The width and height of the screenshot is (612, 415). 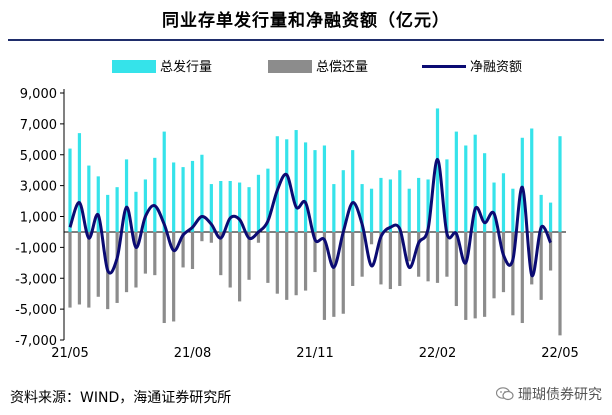 I want to click on watermark-text: 珊瑚债券研究, so click(x=560, y=395).